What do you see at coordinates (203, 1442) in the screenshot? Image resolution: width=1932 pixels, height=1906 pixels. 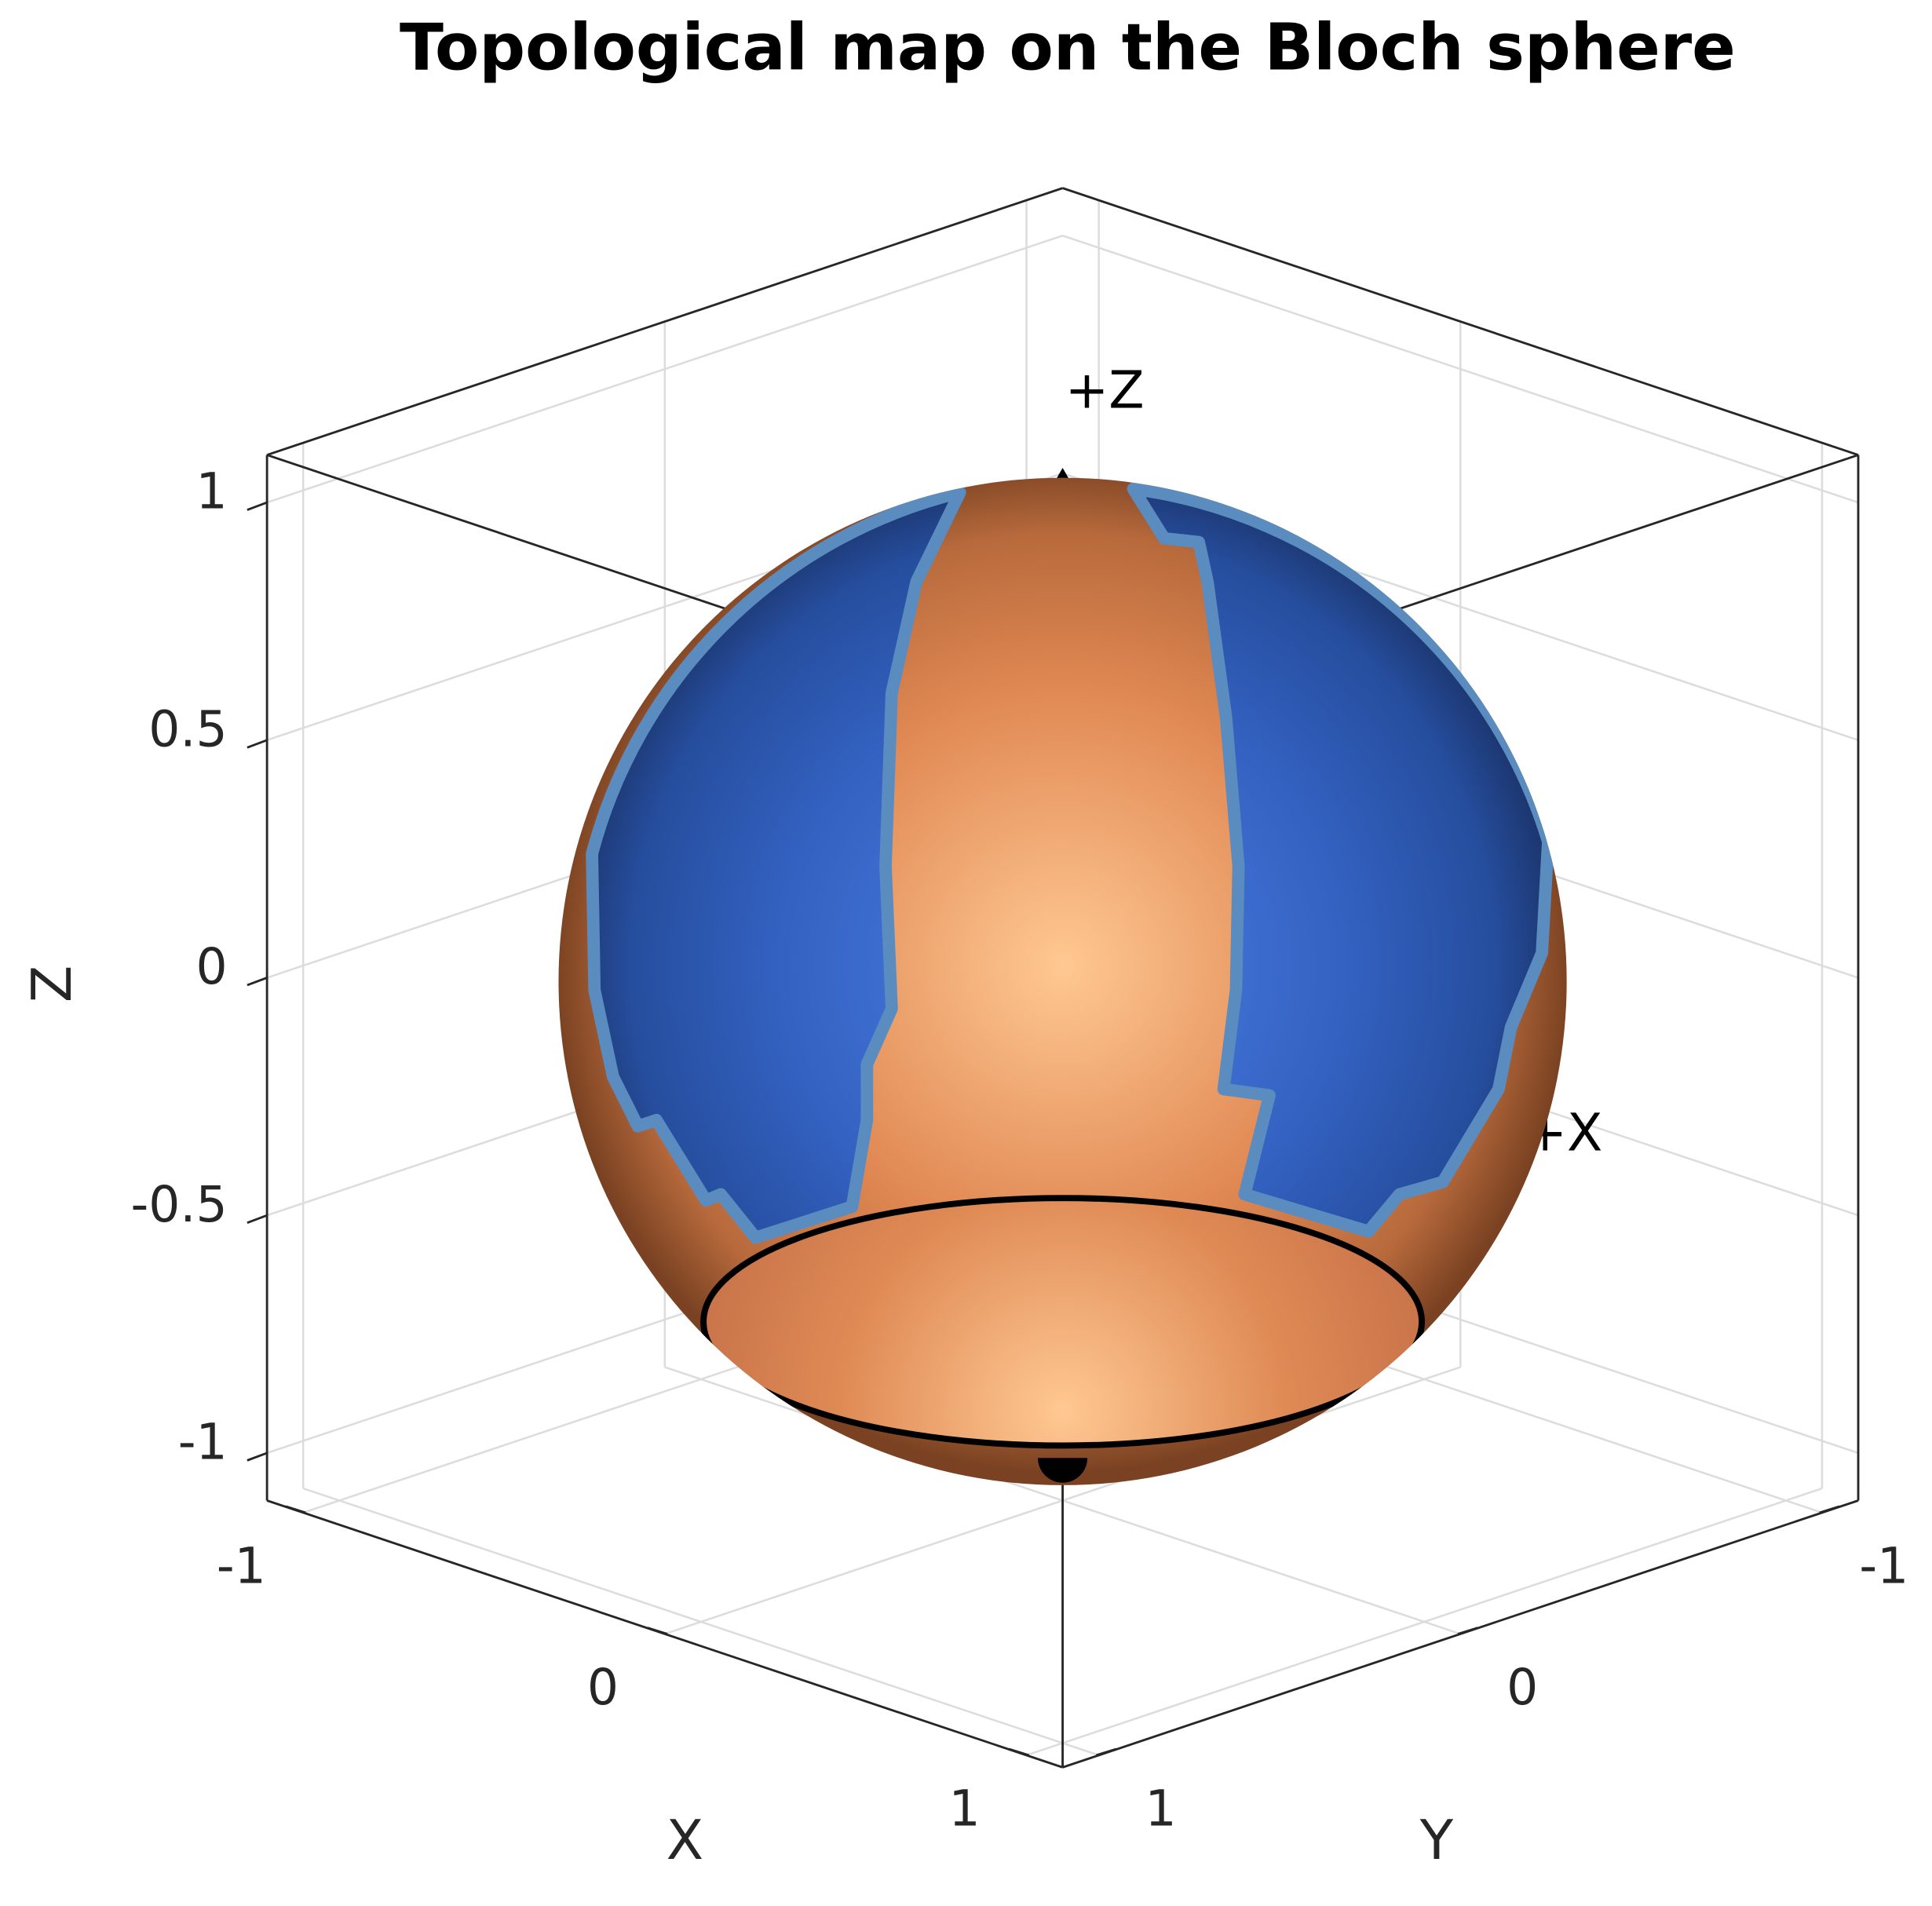 I see `z-tick-label: -1` at bounding box center [203, 1442].